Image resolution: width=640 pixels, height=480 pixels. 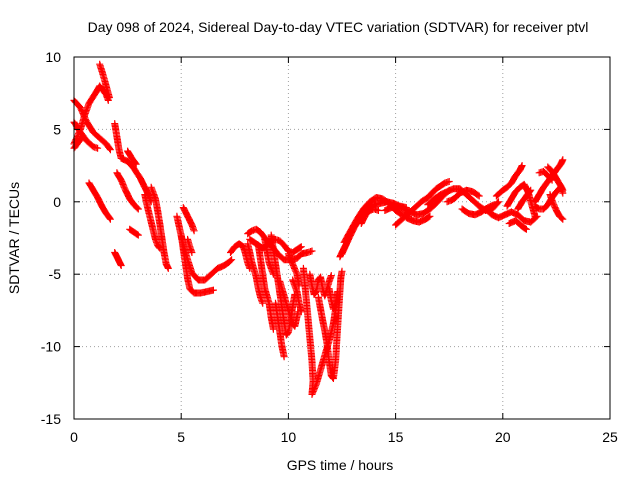 What do you see at coordinates (53, 57) in the screenshot?
I see `y-tick-label: 10` at bounding box center [53, 57].